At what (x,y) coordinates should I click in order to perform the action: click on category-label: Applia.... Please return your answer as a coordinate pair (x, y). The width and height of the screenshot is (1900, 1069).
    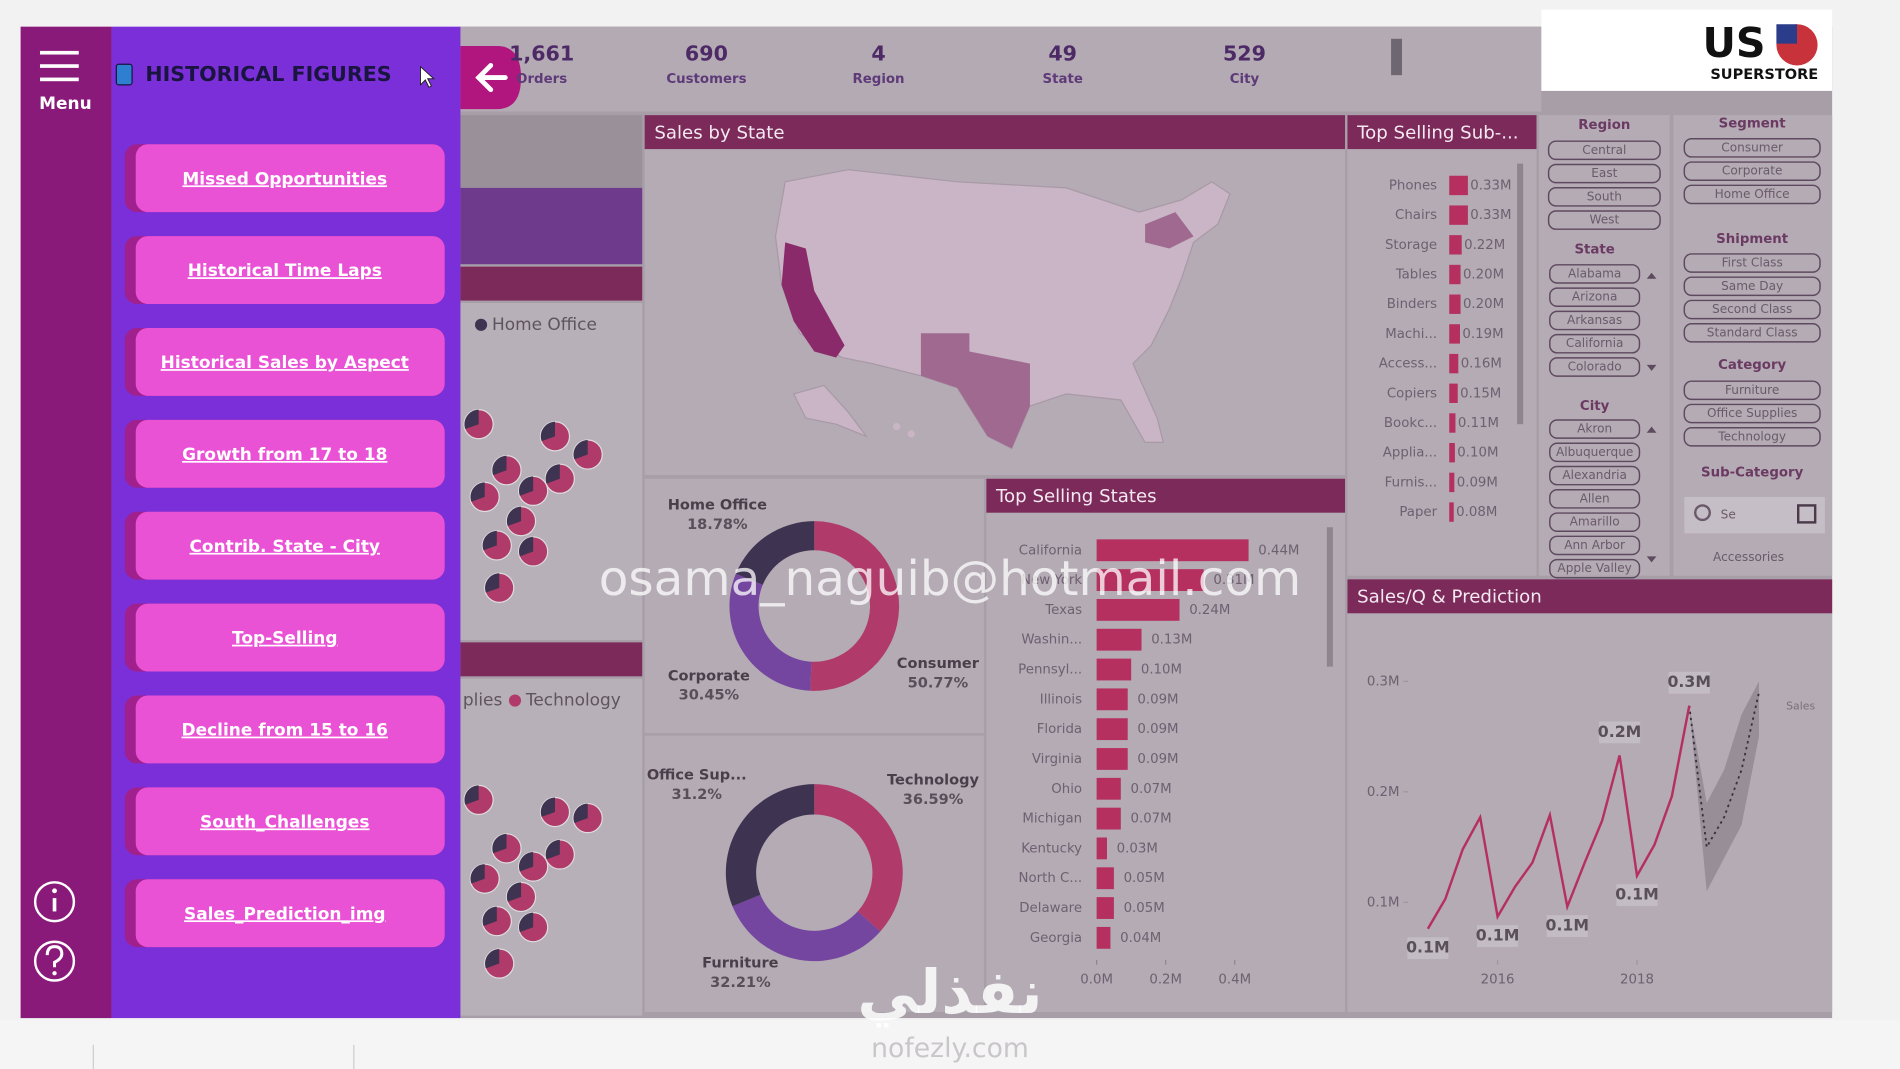
    Looking at the image, I should click on (1410, 453).